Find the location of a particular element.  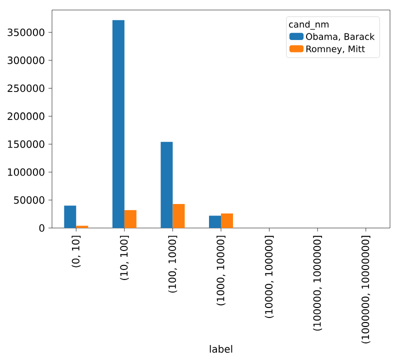

y-tick-label: 100000 is located at coordinates (26, 172).